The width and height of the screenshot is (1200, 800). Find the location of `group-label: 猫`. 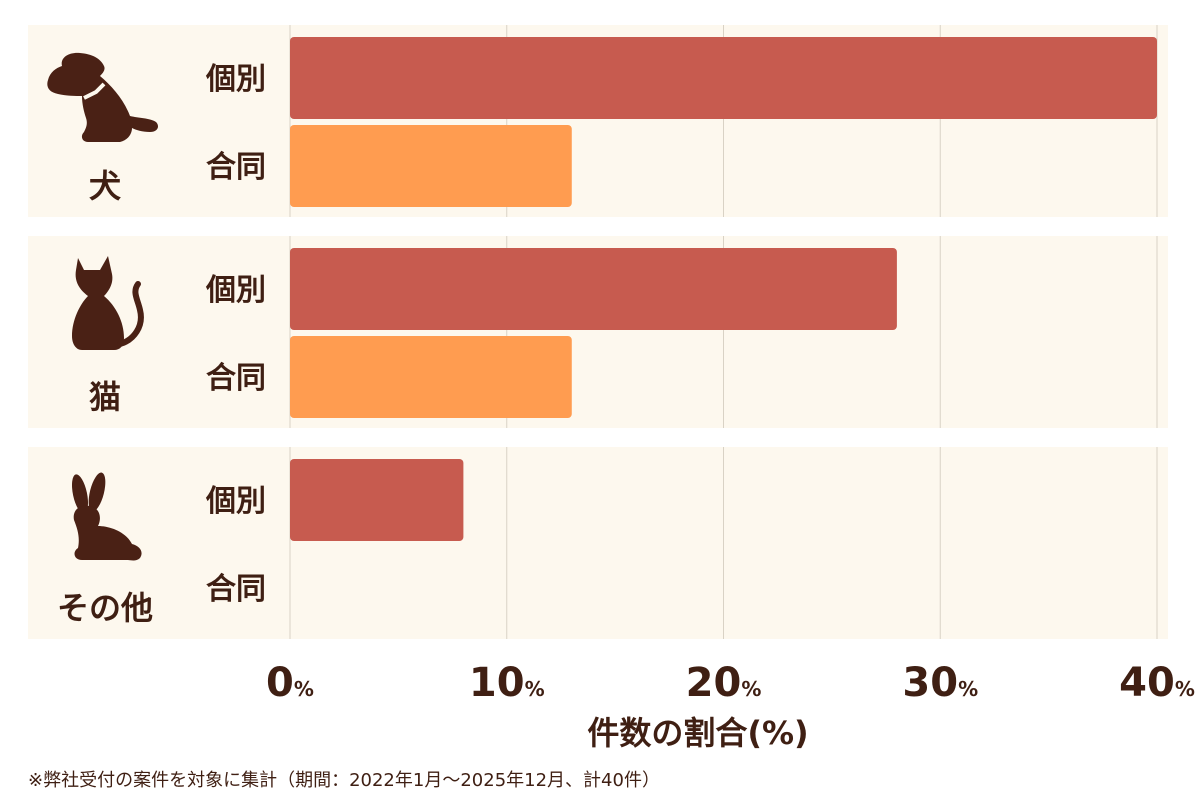

group-label: 猫 is located at coordinates (105, 397).